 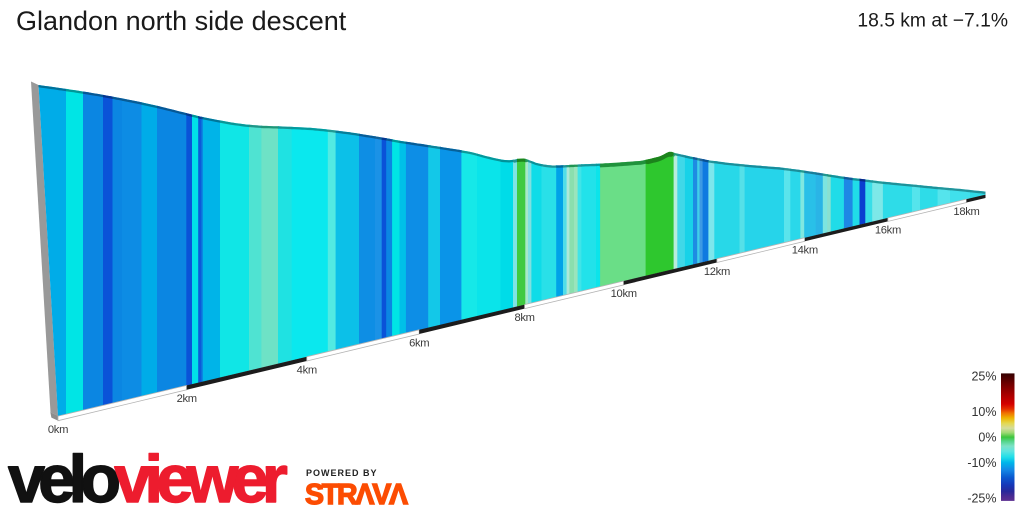 What do you see at coordinates (342, 473) in the screenshot?
I see `svg-text: POWERED BY` at bounding box center [342, 473].